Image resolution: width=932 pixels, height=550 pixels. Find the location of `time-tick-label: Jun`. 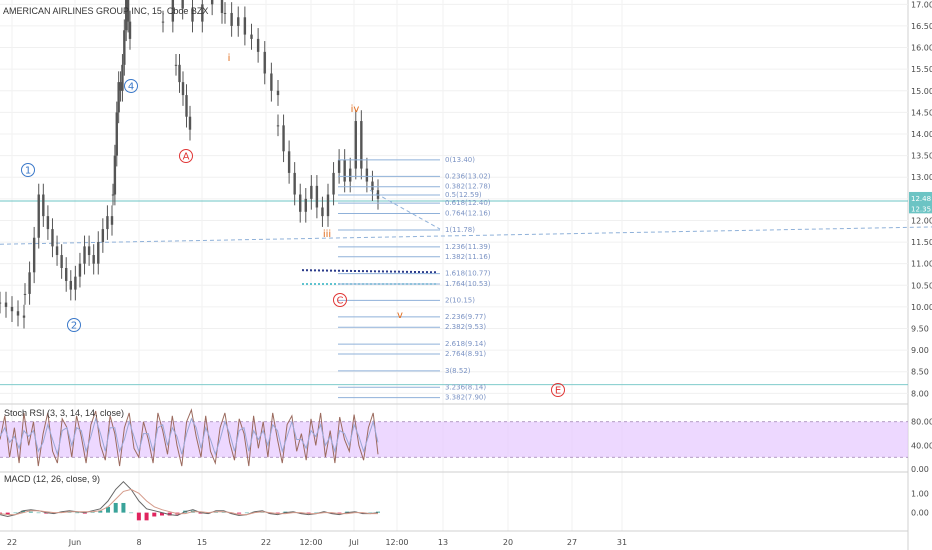

time-tick-label: Jun is located at coordinates (75, 542).